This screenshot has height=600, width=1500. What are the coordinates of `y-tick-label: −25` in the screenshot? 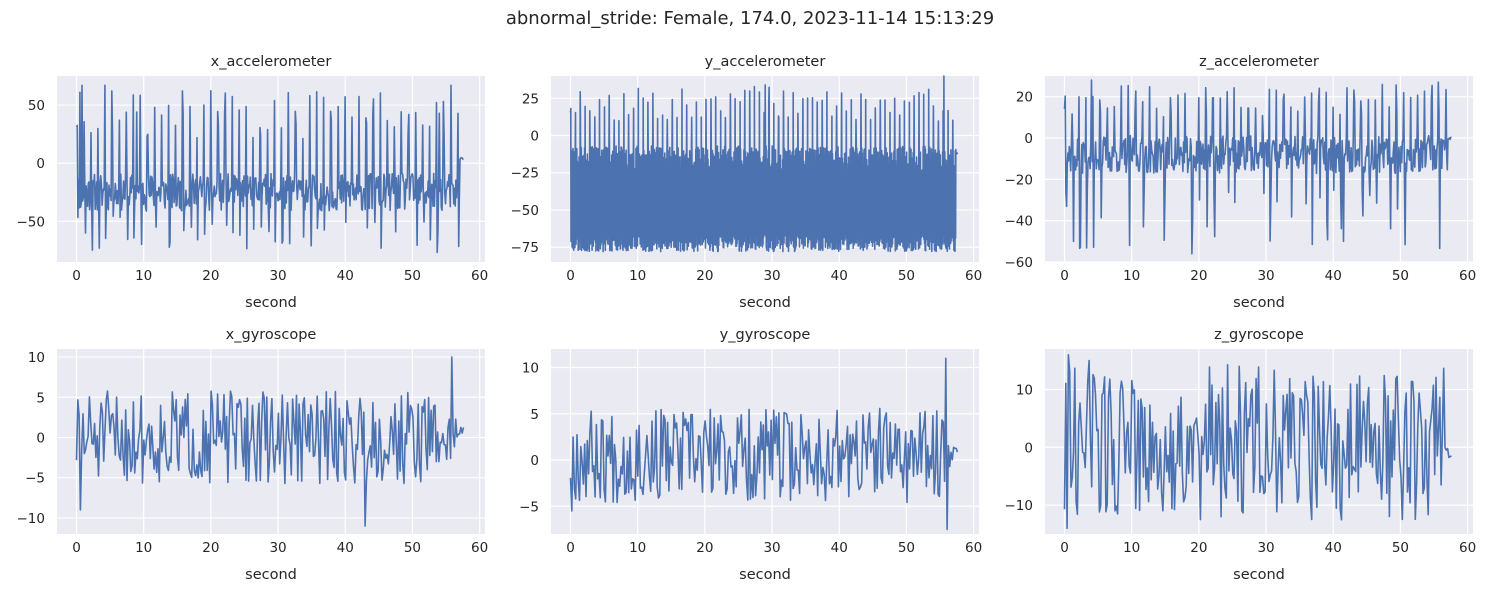 It's located at (525, 174).